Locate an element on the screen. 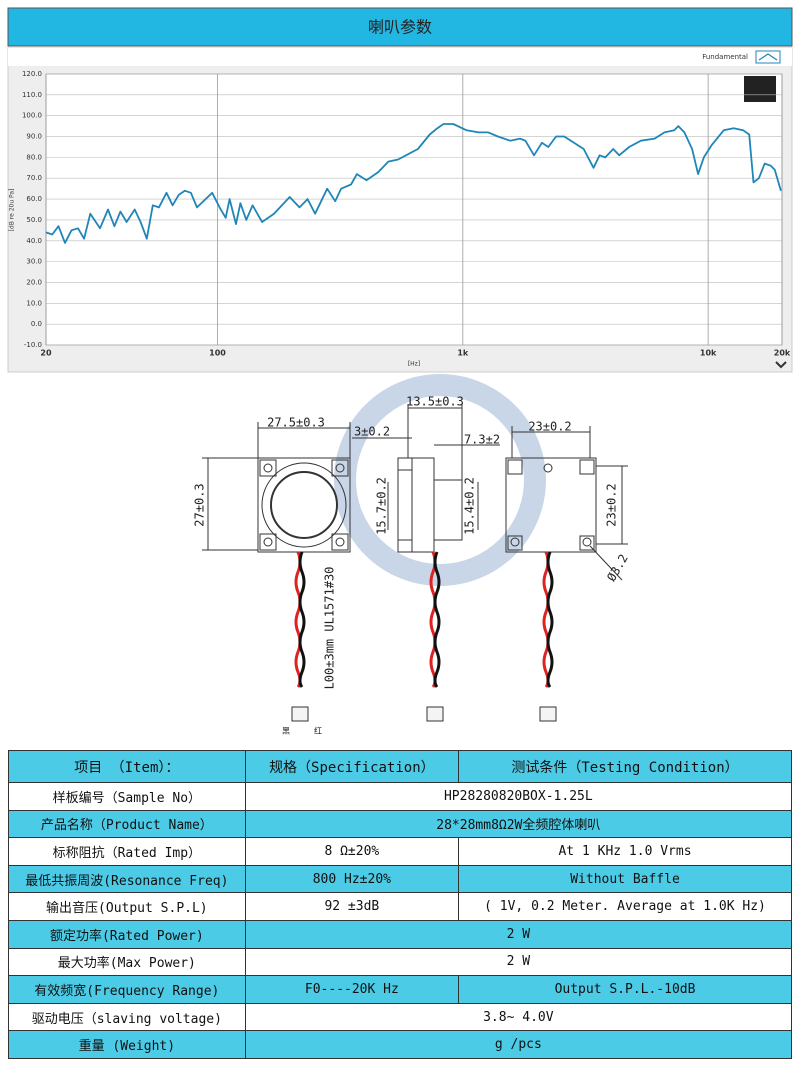 This screenshot has width=800, height=1066. row-label: 额定功率(Rated Power) is located at coordinates (127, 934).